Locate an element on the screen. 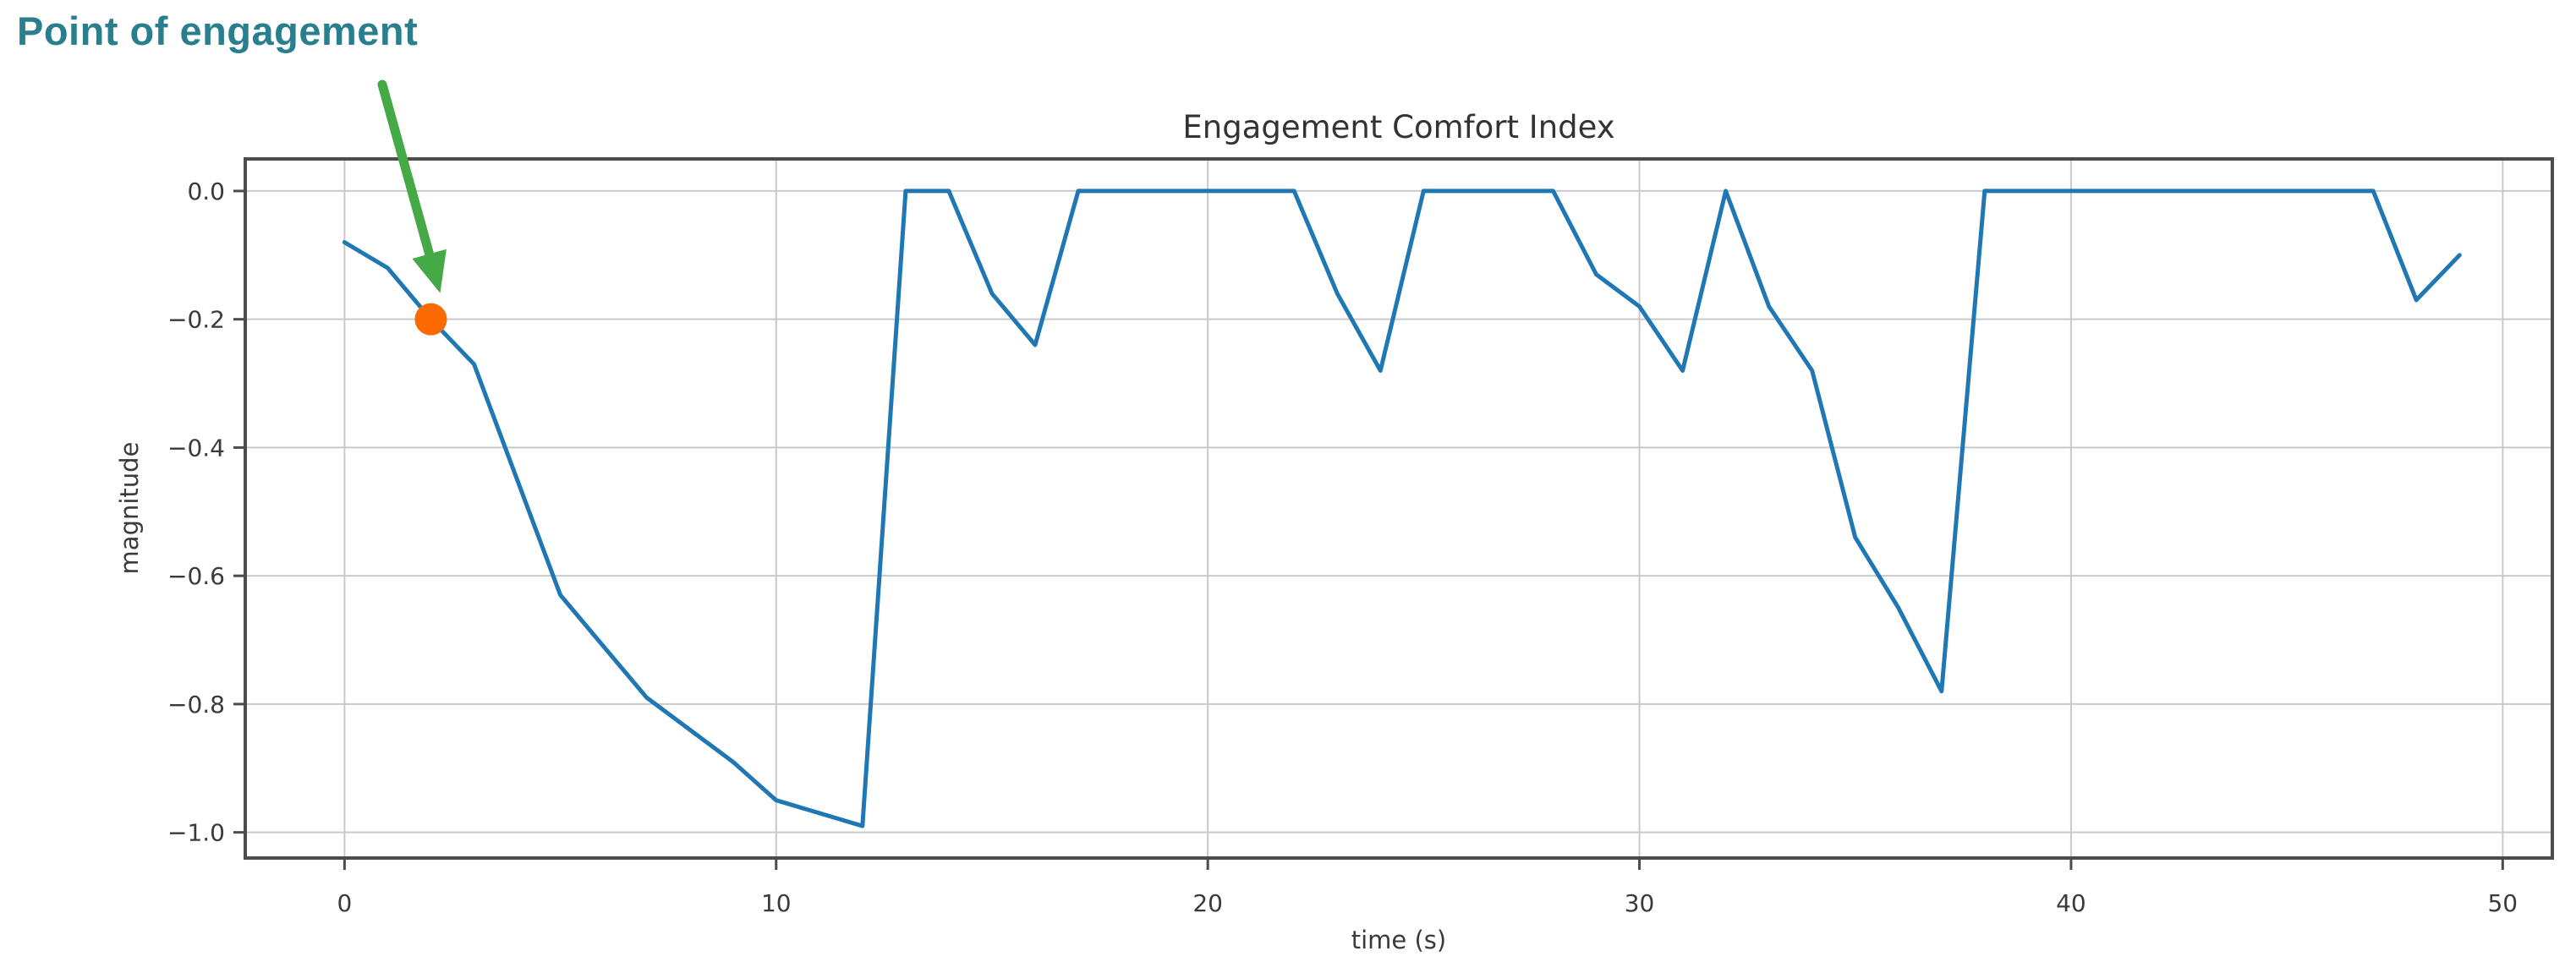 The height and width of the screenshot is (962, 2576). engagement-point-marker is located at coordinates (430, 319).